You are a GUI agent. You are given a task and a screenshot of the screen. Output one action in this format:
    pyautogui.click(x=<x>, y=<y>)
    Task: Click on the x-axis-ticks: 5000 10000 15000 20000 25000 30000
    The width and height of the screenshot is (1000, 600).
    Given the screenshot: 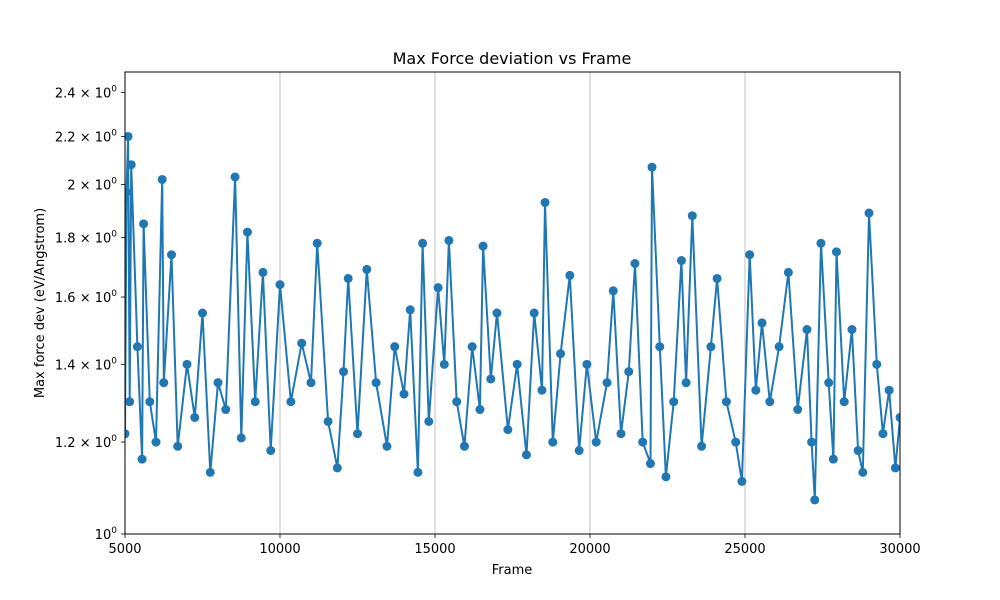 What is the action you would take?
    pyautogui.click(x=514, y=545)
    